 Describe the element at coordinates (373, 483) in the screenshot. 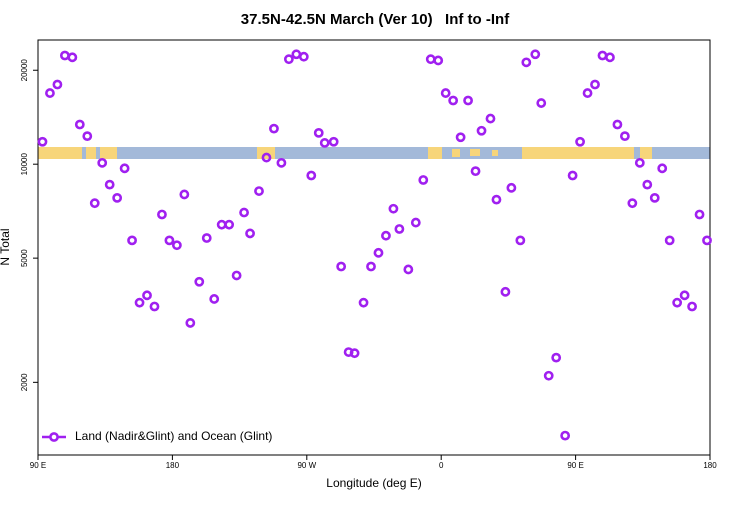

I see `x-axis-label: Longitude (deg E)` at that location.